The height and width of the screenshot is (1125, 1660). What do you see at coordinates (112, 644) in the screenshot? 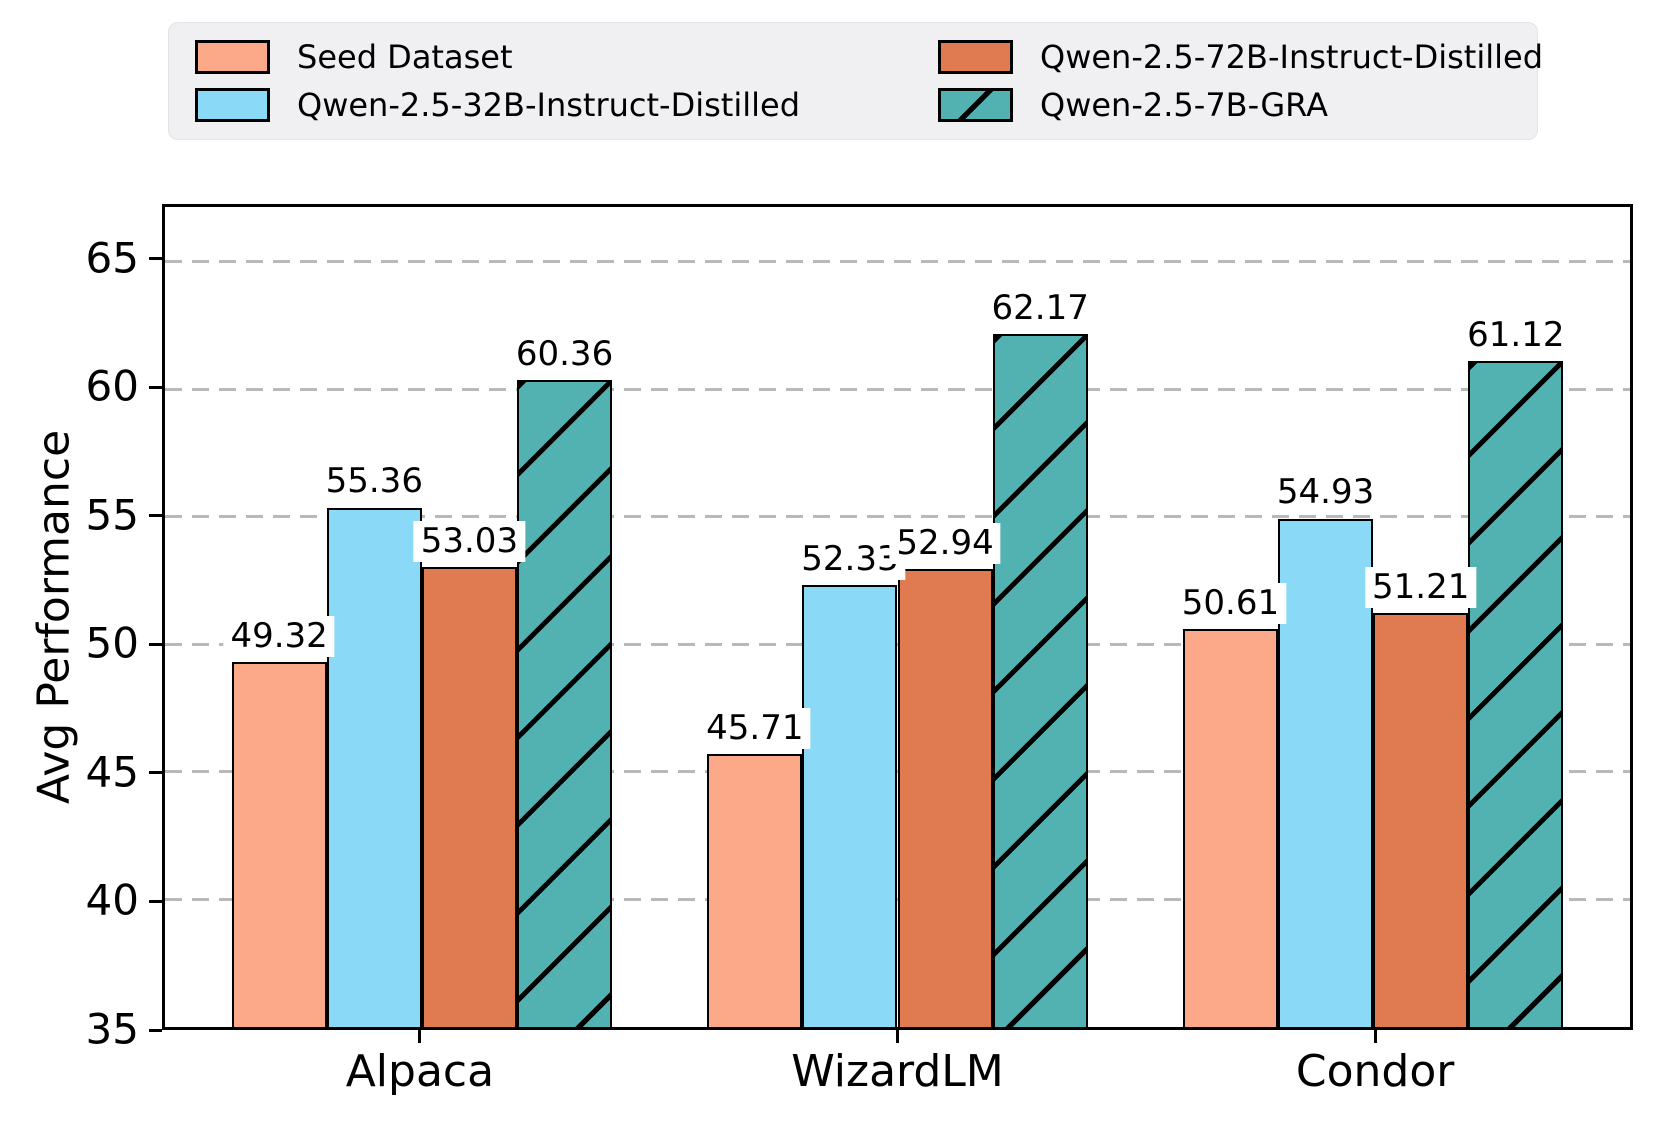
I see `y-tick-label: 50` at bounding box center [112, 644].